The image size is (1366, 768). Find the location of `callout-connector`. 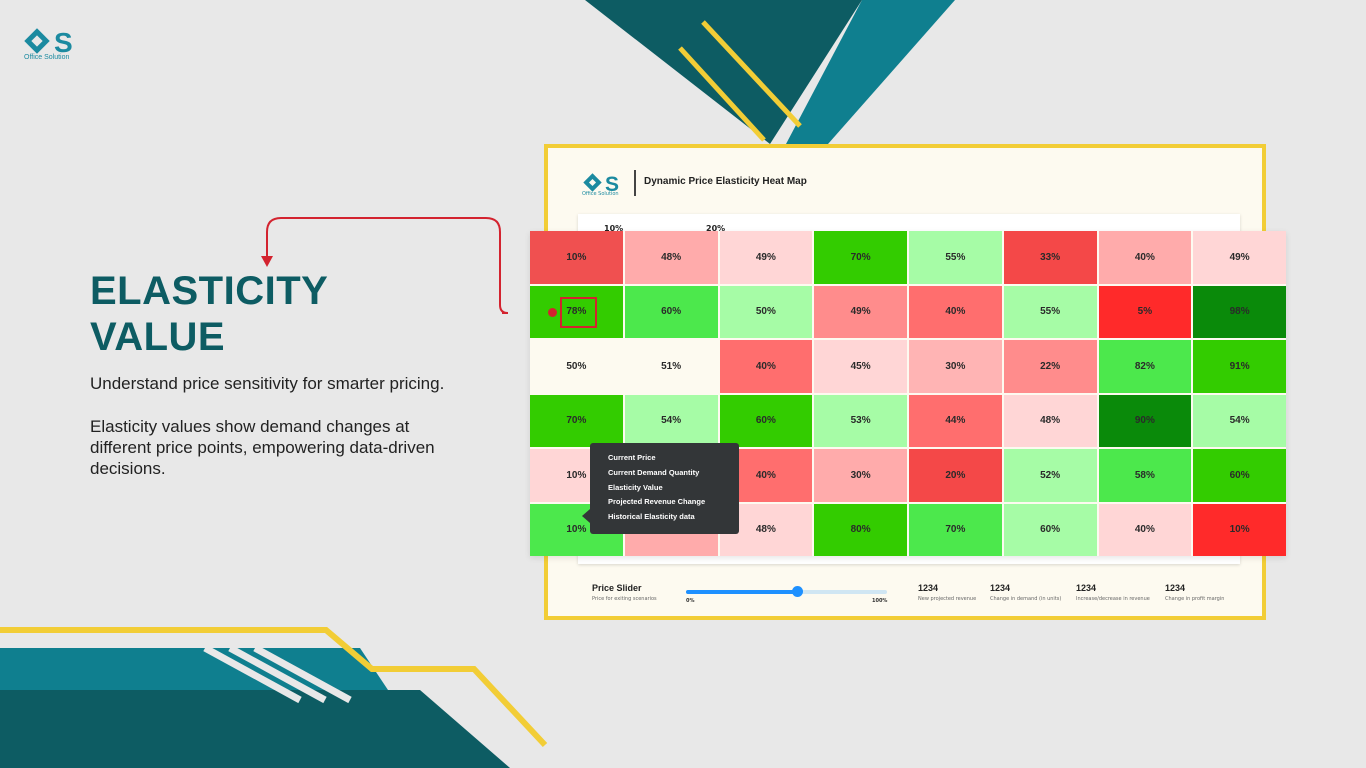

callout-connector is located at coordinates (385, 265).